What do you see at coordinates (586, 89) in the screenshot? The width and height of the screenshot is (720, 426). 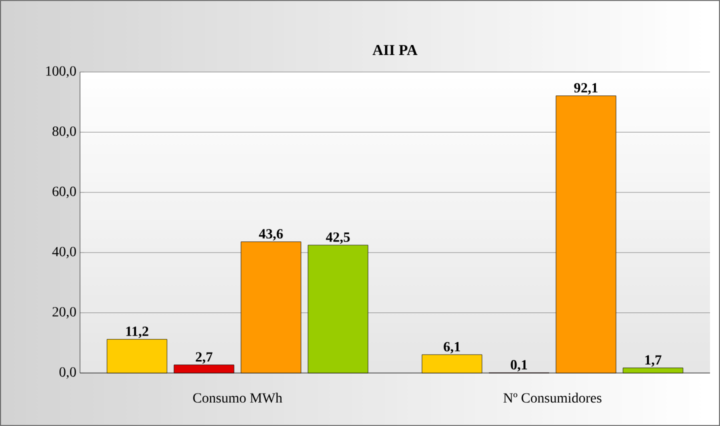 I see `data-label: 92,1` at bounding box center [586, 89].